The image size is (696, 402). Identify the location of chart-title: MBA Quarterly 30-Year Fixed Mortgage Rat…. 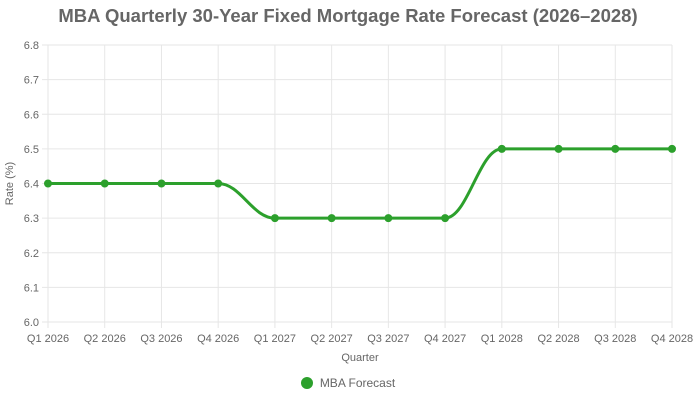
(348, 15).